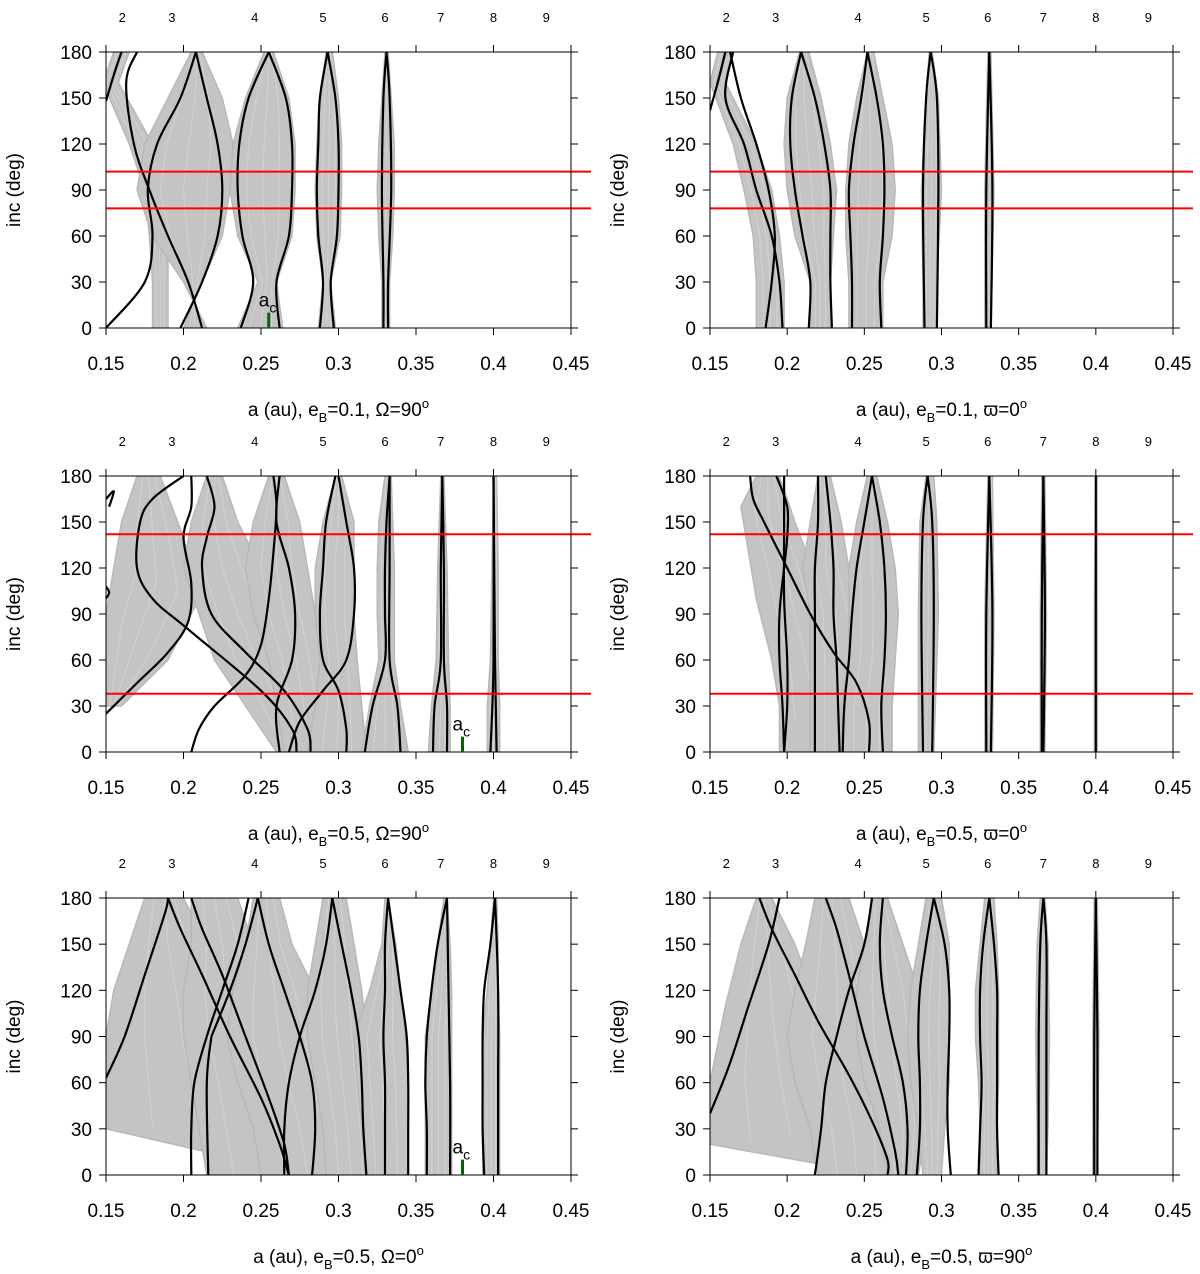  What do you see at coordinates (338, 1211) in the screenshot?
I see `x-tick-label: 0.3` at bounding box center [338, 1211].